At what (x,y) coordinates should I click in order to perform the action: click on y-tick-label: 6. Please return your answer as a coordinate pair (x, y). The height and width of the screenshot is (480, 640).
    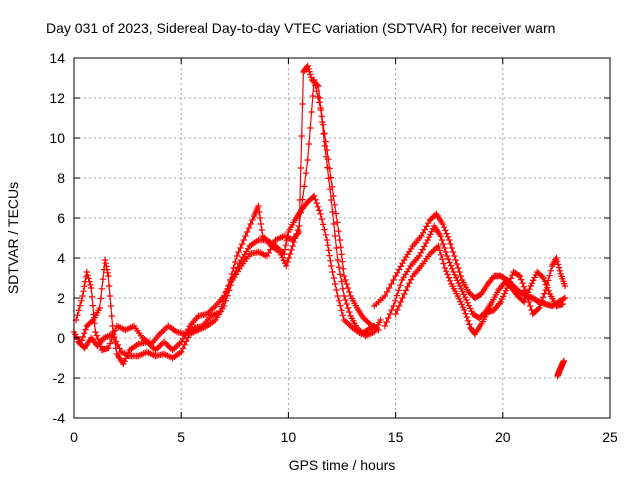
    Looking at the image, I should click on (61, 218).